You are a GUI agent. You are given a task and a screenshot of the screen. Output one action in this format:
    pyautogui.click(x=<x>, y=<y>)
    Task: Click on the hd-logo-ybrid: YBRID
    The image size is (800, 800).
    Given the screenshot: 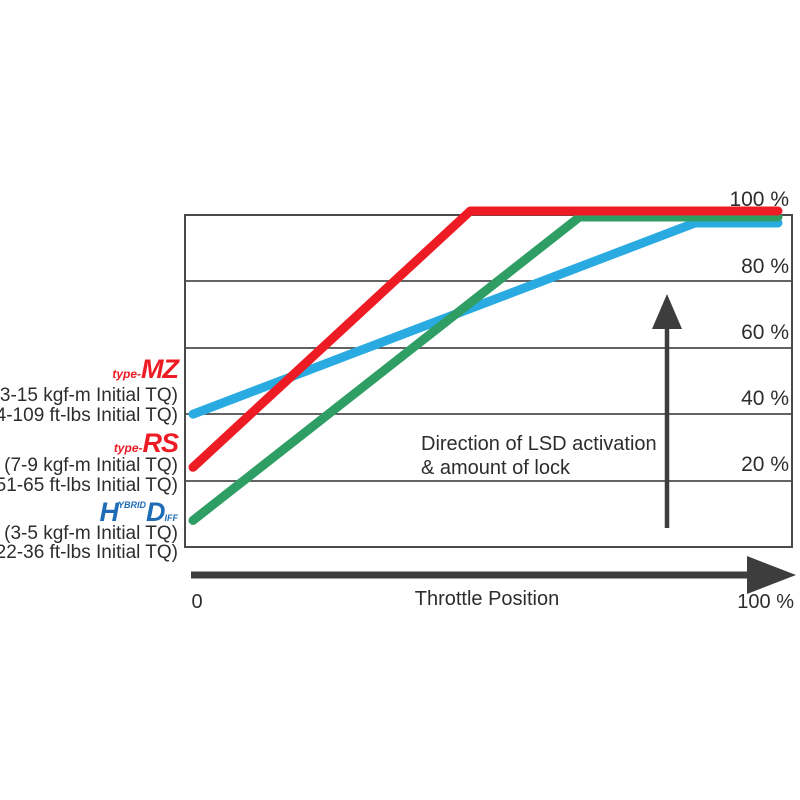 What is the action you would take?
    pyautogui.click(x=132, y=505)
    